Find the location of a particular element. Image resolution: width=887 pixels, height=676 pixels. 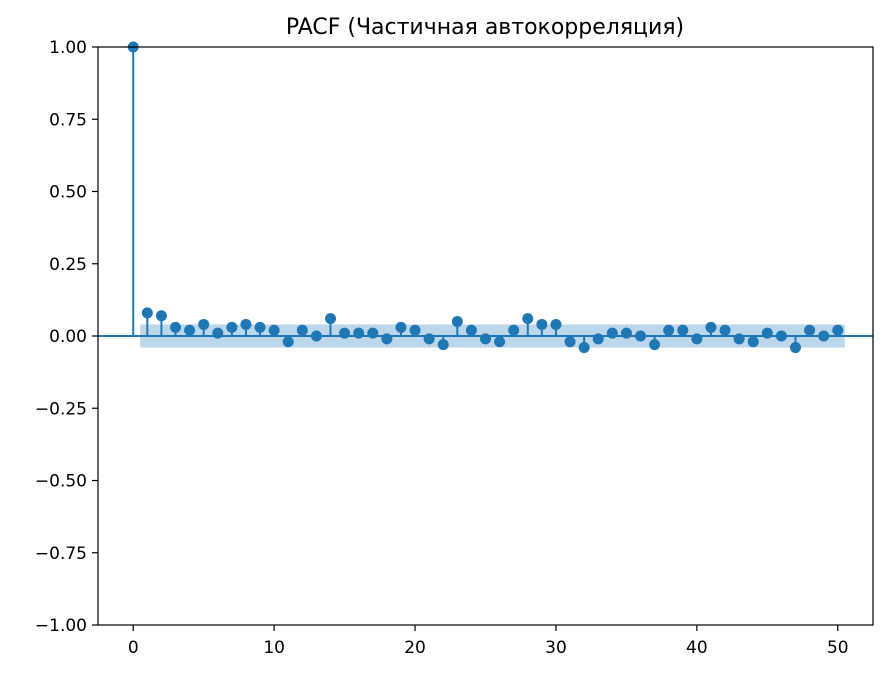

x-tick-label: 40 is located at coordinates (697, 648).